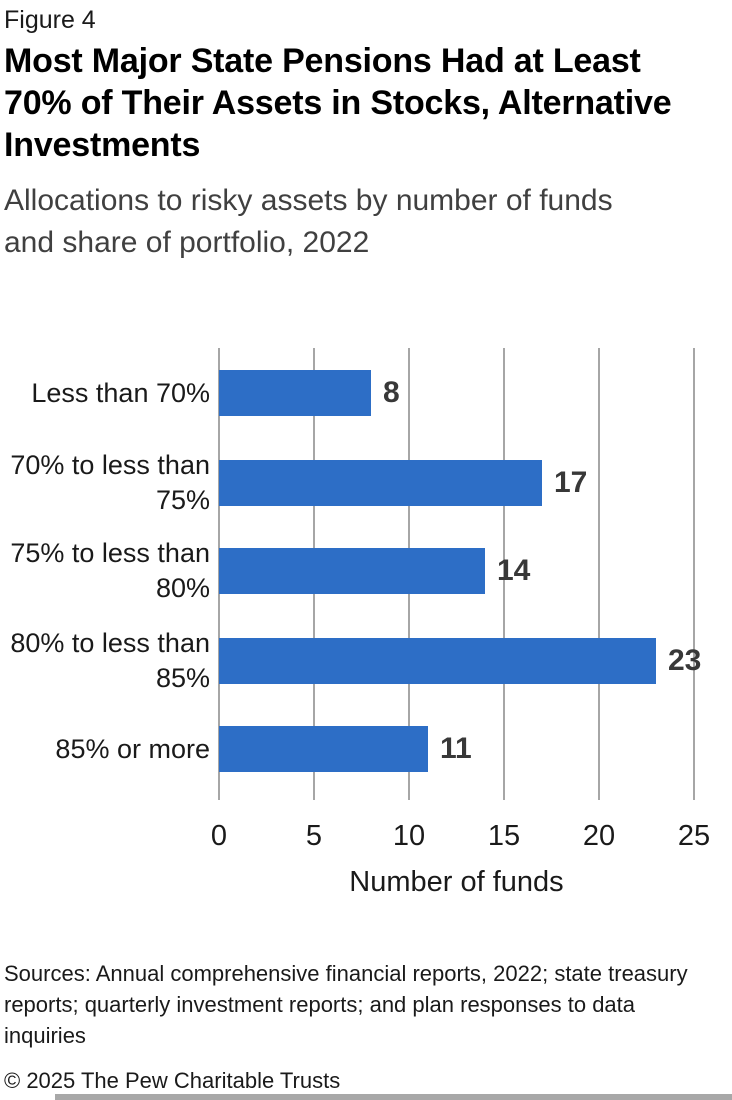  I want to click on category-label: 85% or more, so click(132, 748).